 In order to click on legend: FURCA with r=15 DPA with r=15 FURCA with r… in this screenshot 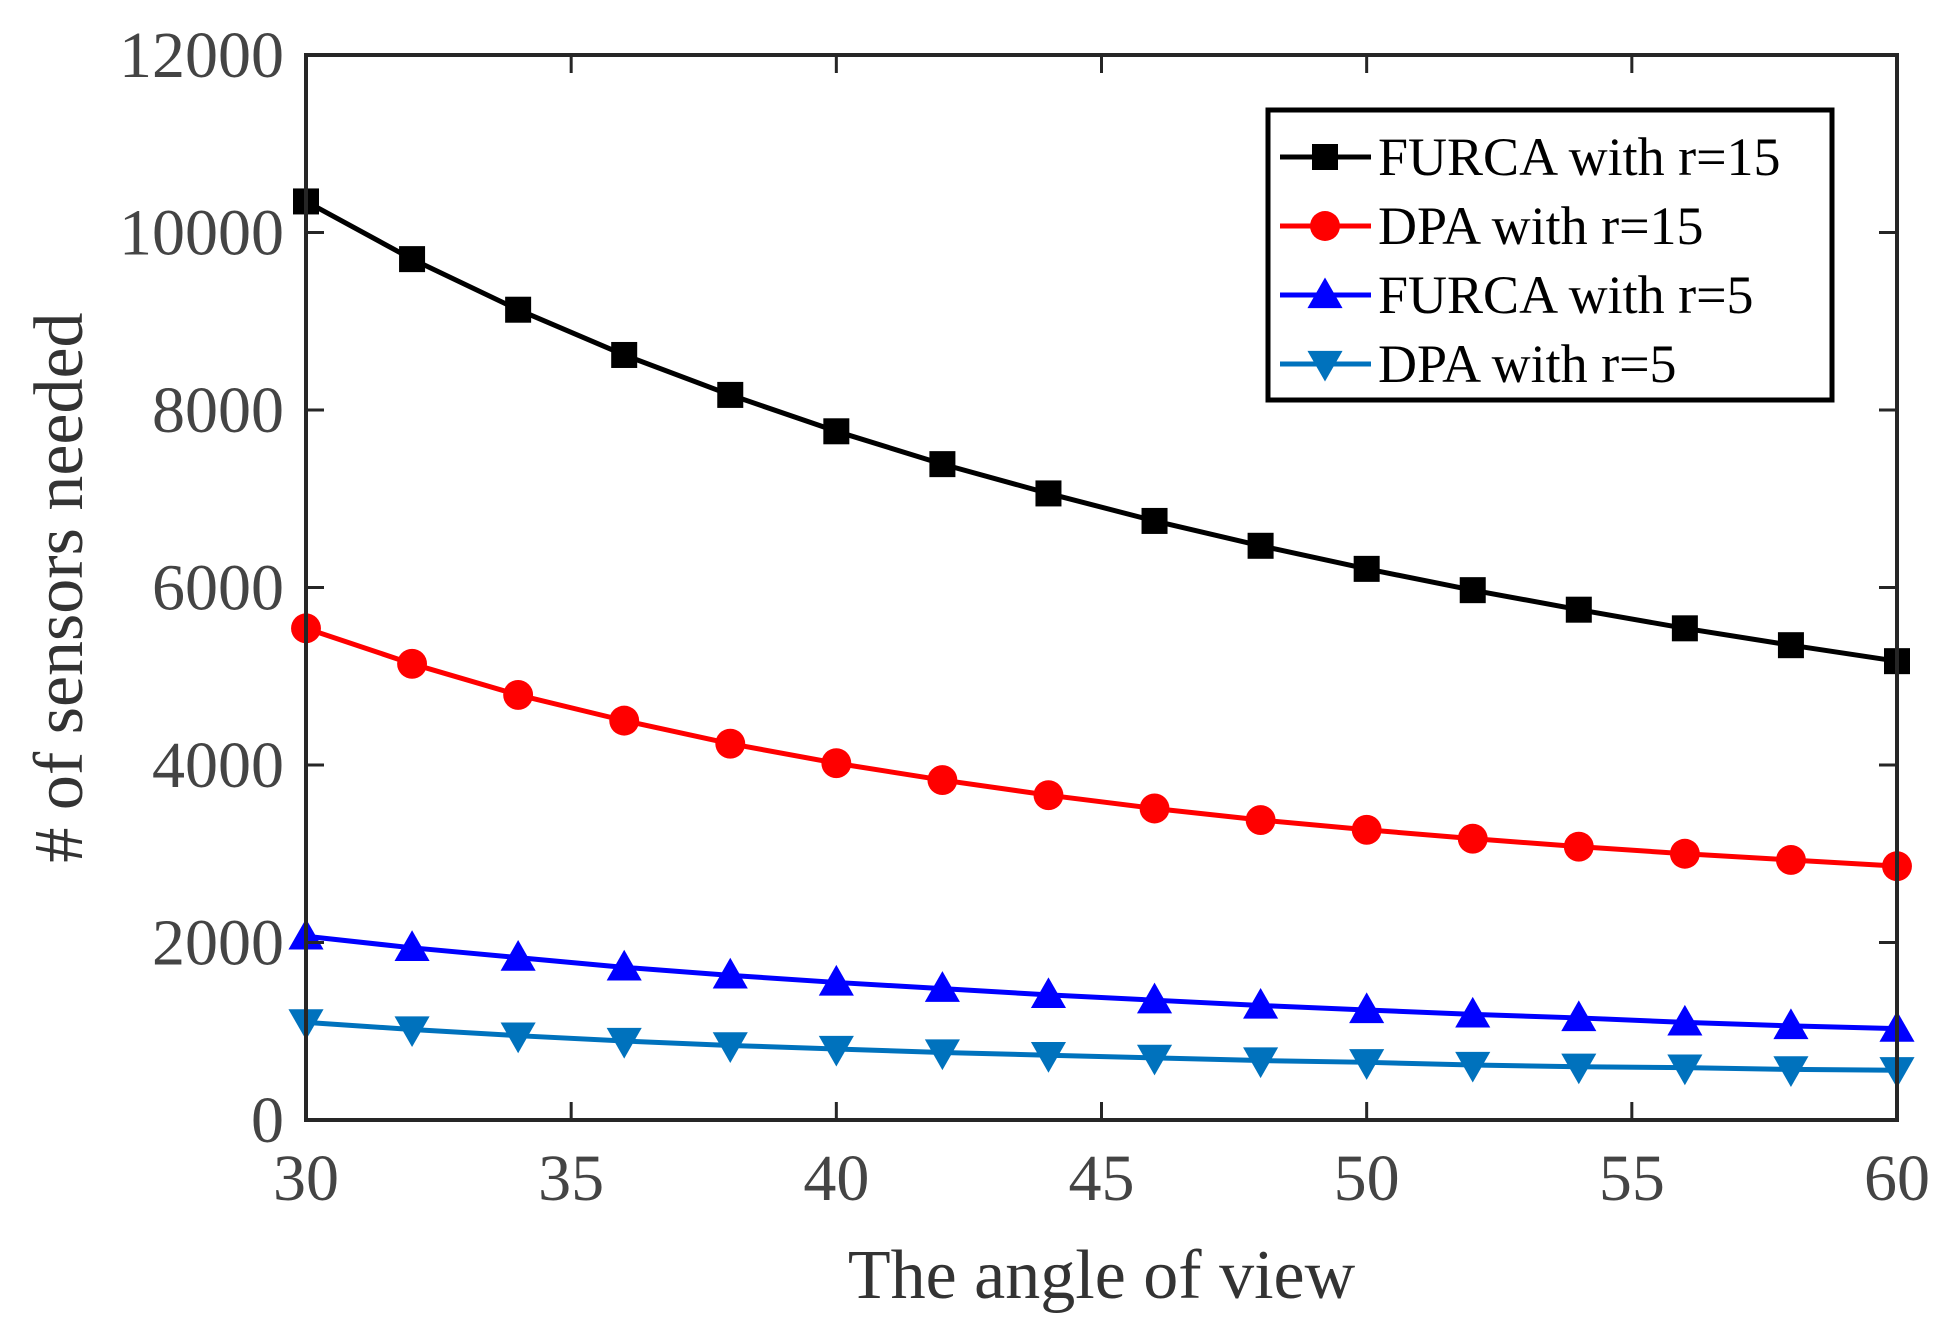, I will do `click(1550, 255)`.